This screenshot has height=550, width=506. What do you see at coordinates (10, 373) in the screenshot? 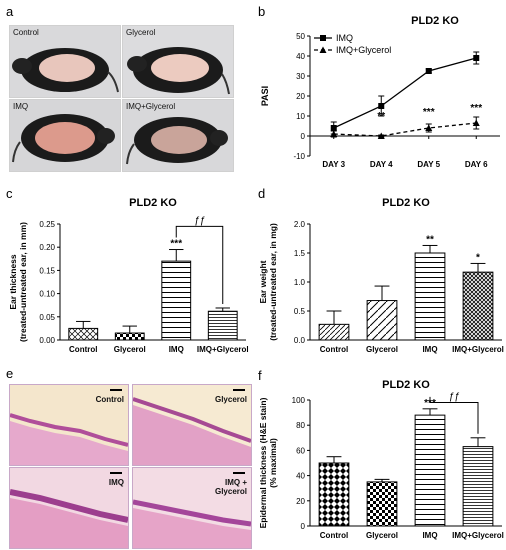
I see `panel-e-letter: e` at bounding box center [10, 373].